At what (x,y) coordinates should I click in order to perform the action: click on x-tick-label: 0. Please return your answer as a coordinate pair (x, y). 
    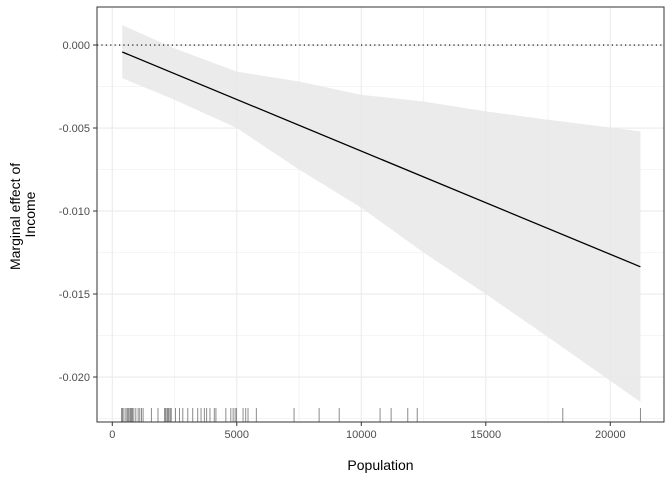
    Looking at the image, I should click on (112, 435).